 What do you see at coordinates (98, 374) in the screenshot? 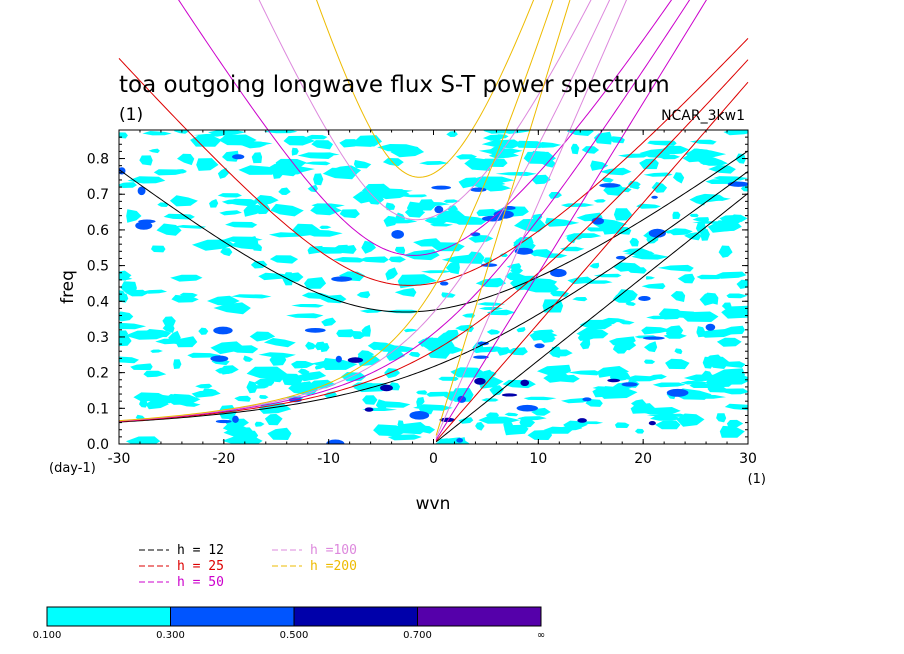
I see `y-tick-label: 0.2` at bounding box center [98, 374].